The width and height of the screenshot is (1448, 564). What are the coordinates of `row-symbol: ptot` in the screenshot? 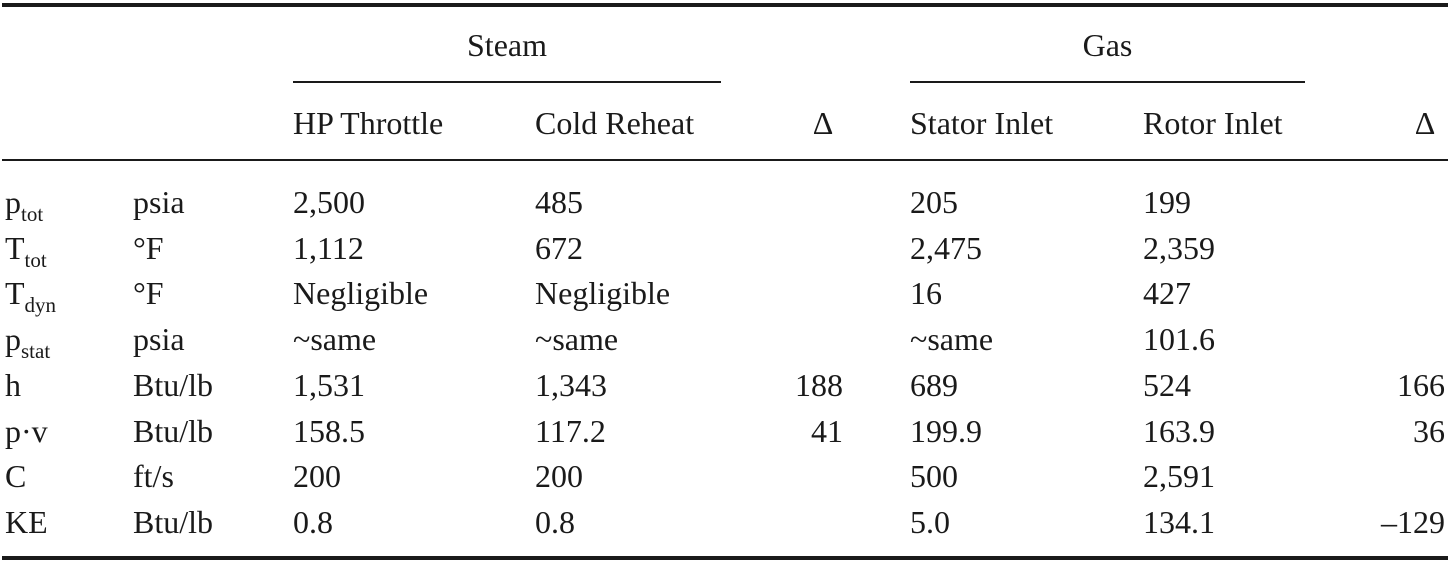 It's located at (24, 203).